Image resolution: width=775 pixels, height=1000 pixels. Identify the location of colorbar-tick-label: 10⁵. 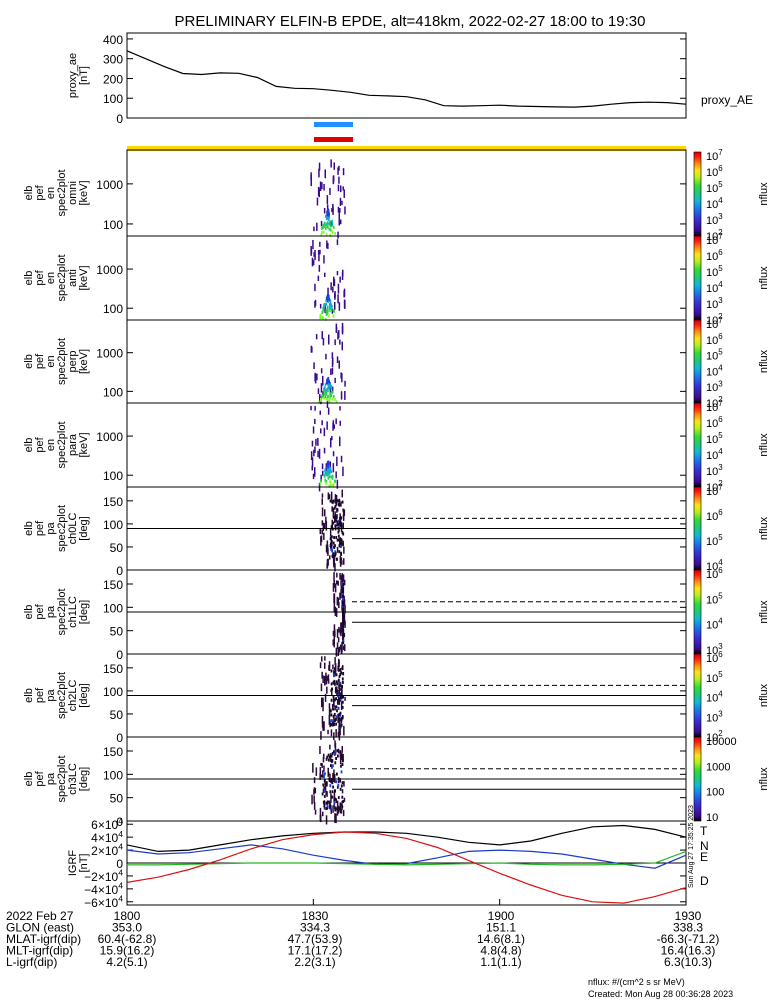
(714, 271).